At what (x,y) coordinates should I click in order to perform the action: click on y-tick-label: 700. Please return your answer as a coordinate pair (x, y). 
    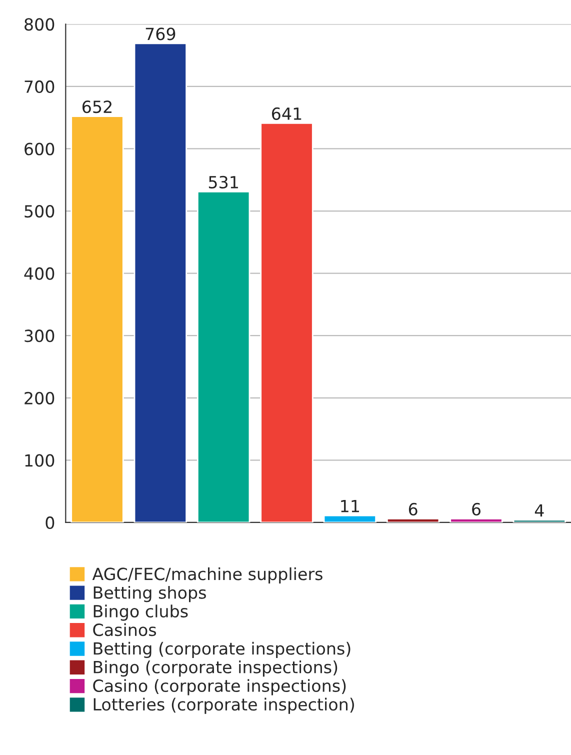
    Looking at the image, I should click on (39, 87).